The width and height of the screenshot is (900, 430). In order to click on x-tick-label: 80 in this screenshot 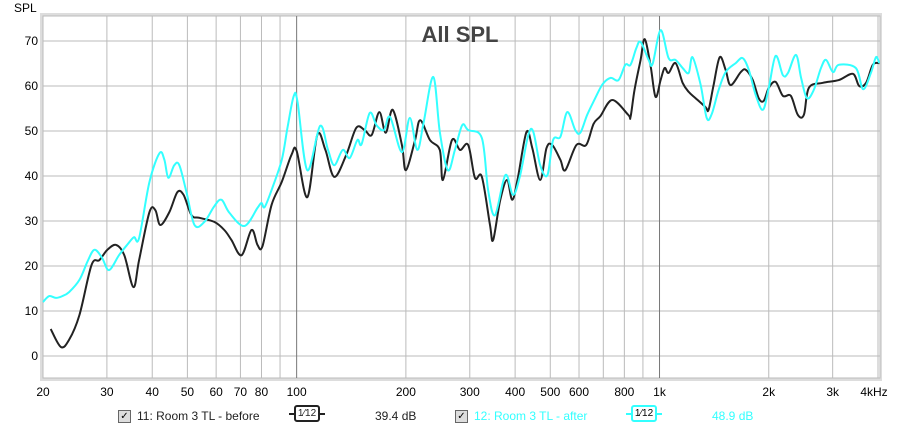, I will do `click(262, 392)`.